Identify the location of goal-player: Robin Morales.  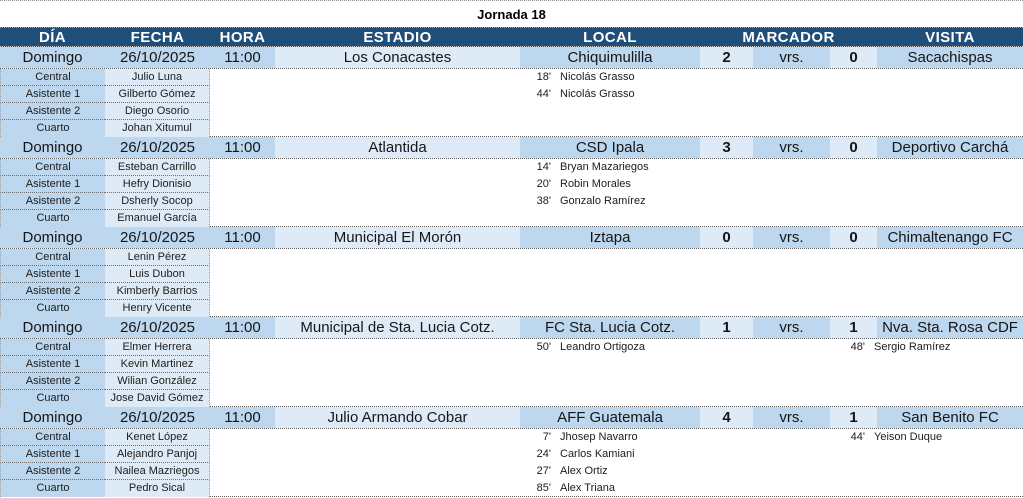
(595, 184).